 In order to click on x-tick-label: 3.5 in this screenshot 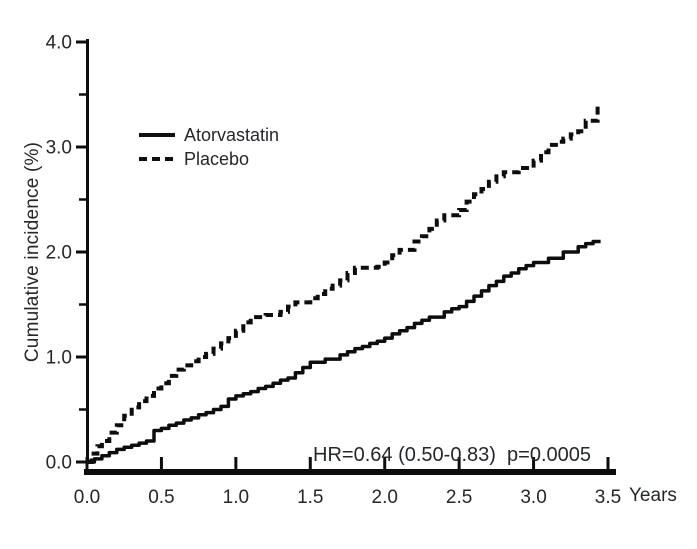, I will do `click(608, 497)`.